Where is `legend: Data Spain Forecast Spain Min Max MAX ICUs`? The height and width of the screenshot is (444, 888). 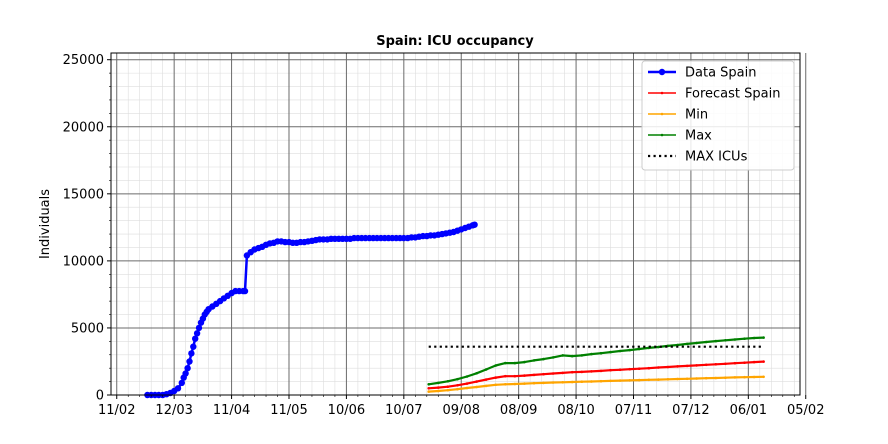
legend: Data Spain Forecast Spain Min Max MAX ICUs is located at coordinates (718, 115).